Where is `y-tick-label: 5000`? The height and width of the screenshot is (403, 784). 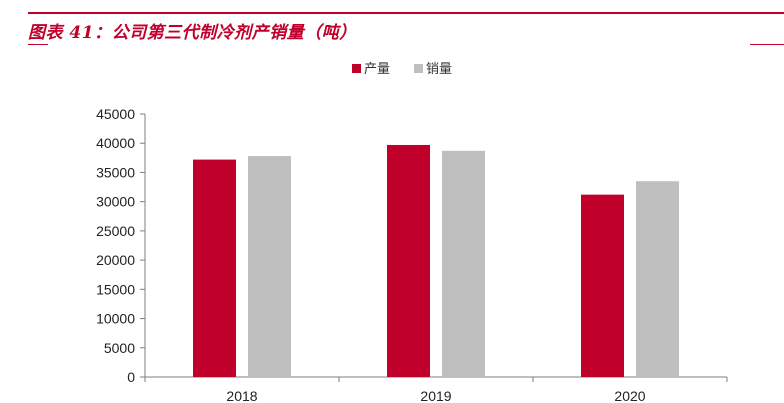 y-tick-label: 5000 is located at coordinates (119, 348).